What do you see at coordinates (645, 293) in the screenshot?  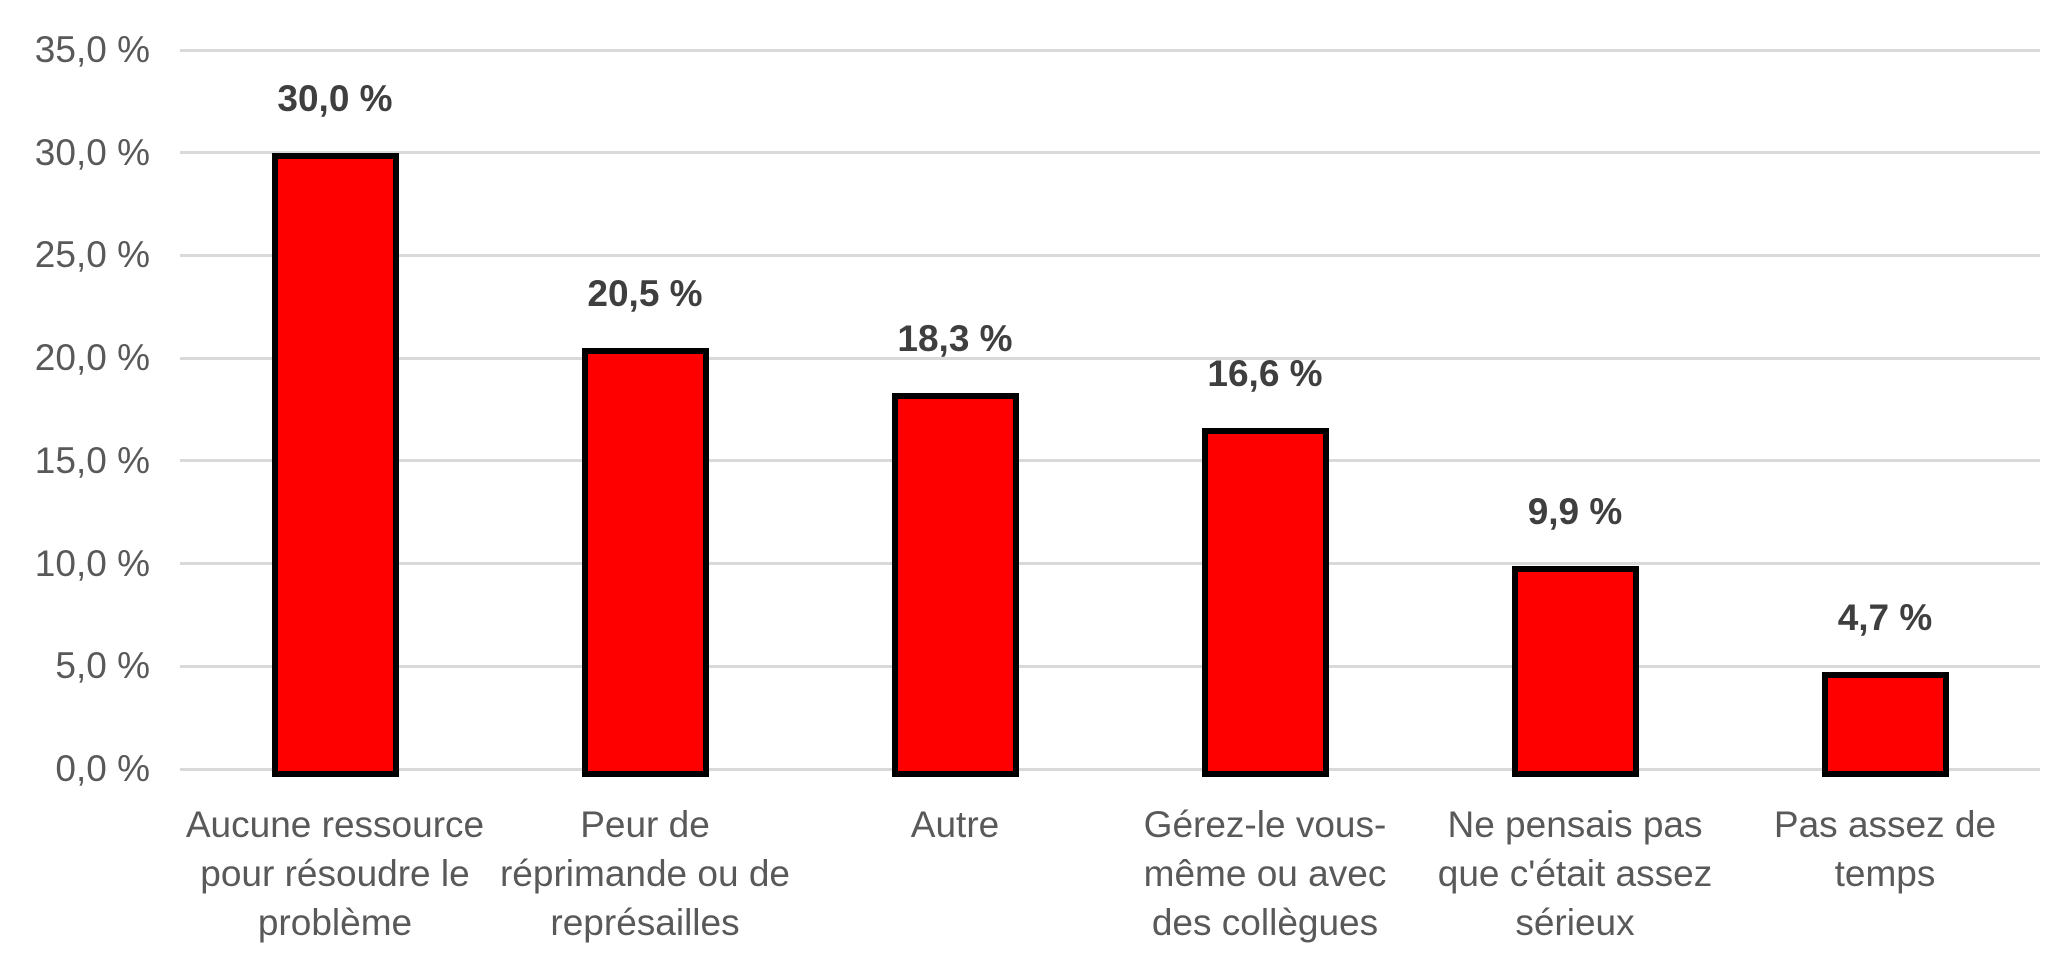 I see `bar-value-label: 20,5 %` at bounding box center [645, 293].